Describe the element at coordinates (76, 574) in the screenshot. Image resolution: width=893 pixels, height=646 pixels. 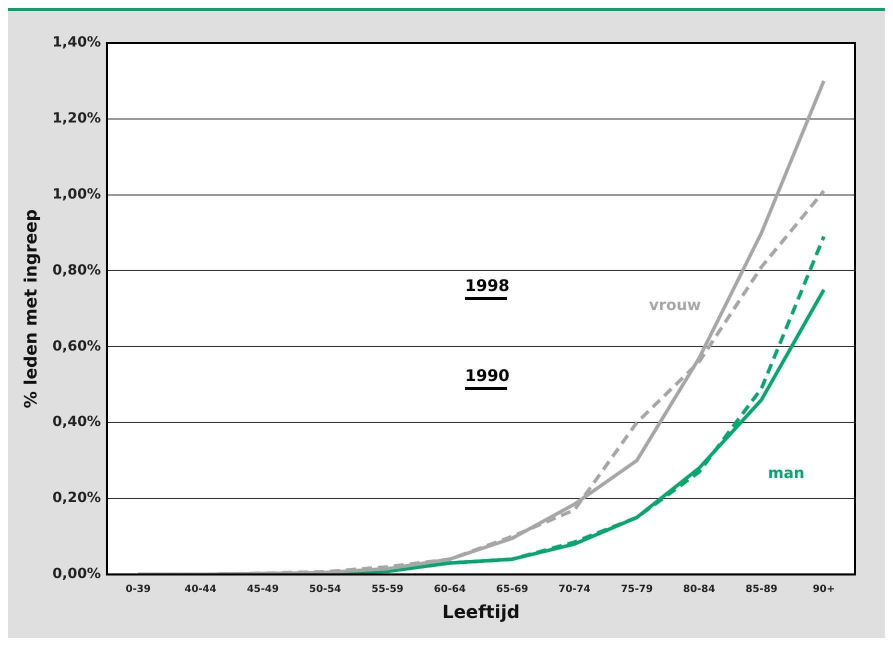
I see `y-tick-label: 0,00%` at that location.